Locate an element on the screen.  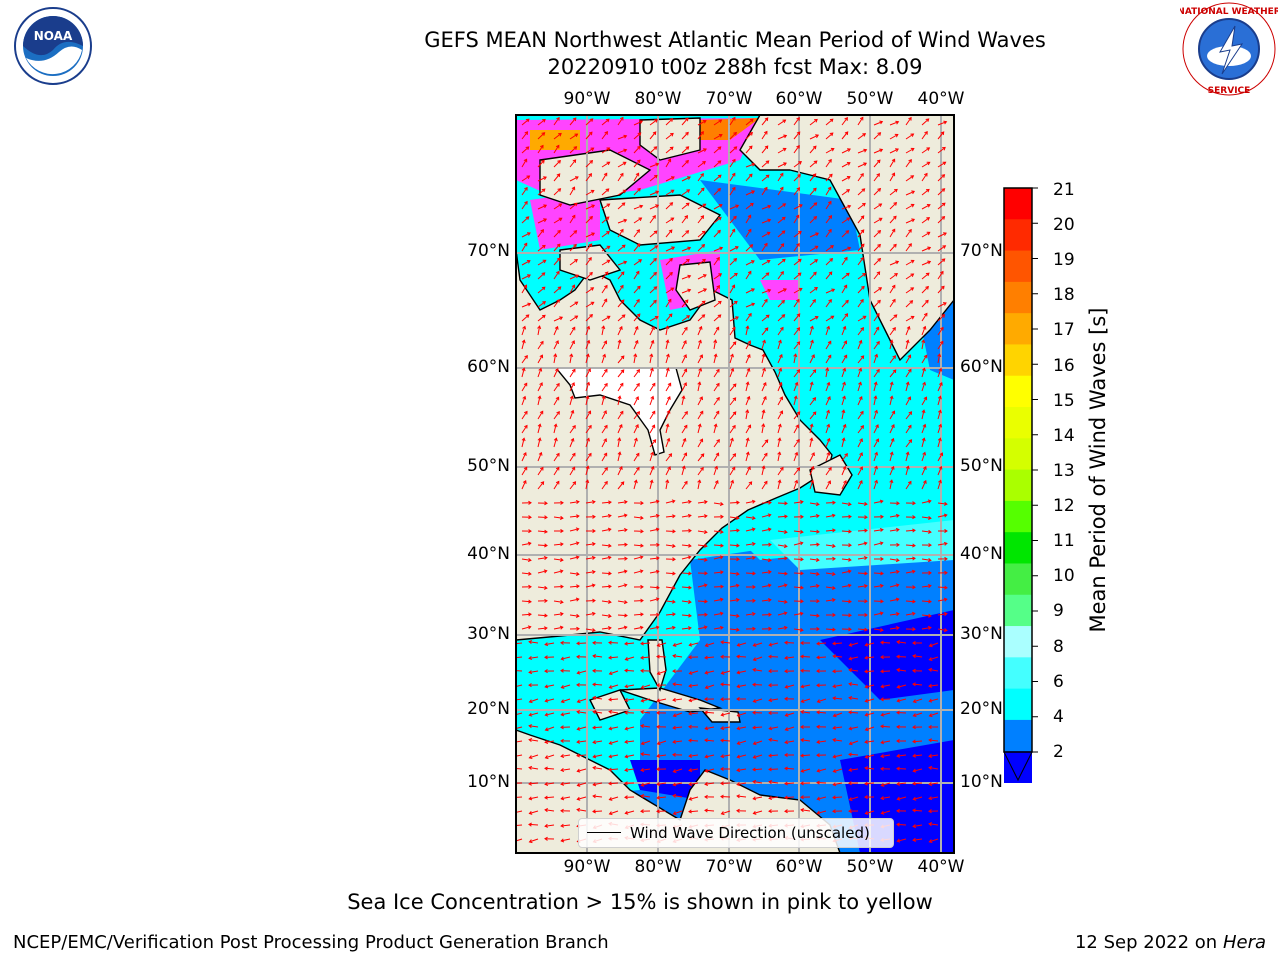
lon-tick-top-2: 80°W is located at coordinates (658, 99).